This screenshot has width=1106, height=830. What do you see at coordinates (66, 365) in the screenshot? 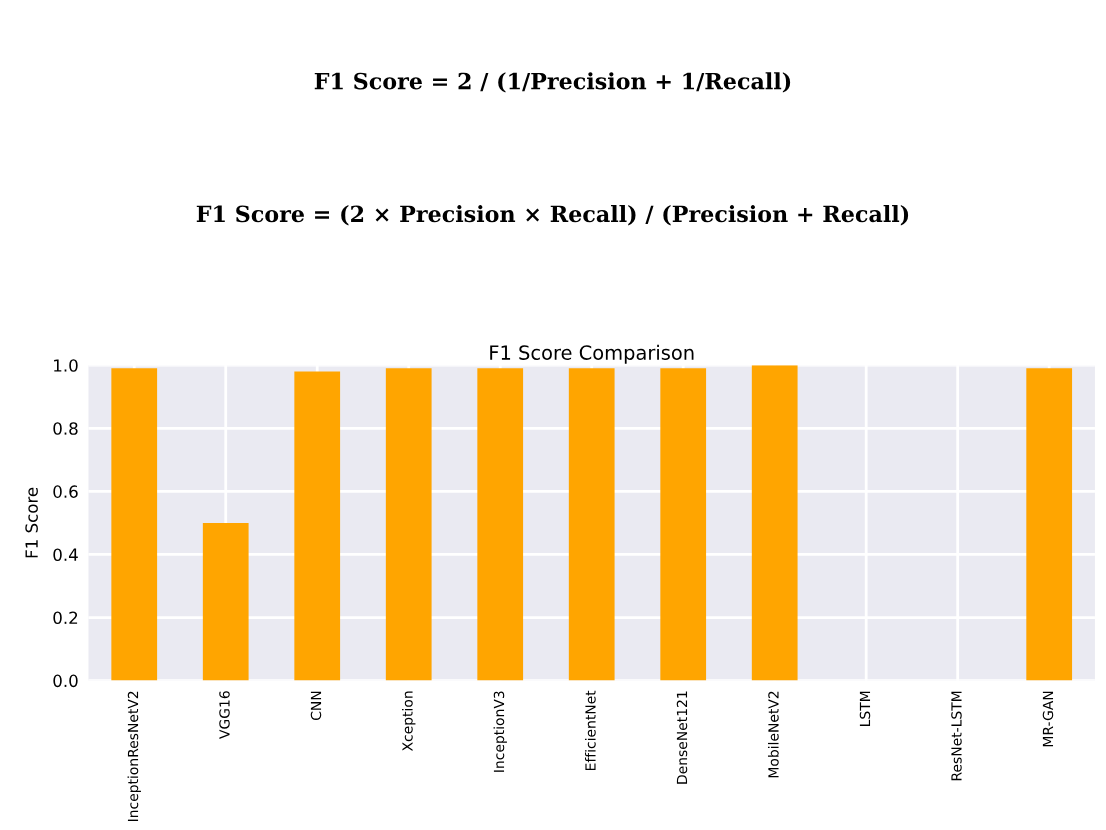
I see `y-tick-label: 1.0` at bounding box center [66, 365].